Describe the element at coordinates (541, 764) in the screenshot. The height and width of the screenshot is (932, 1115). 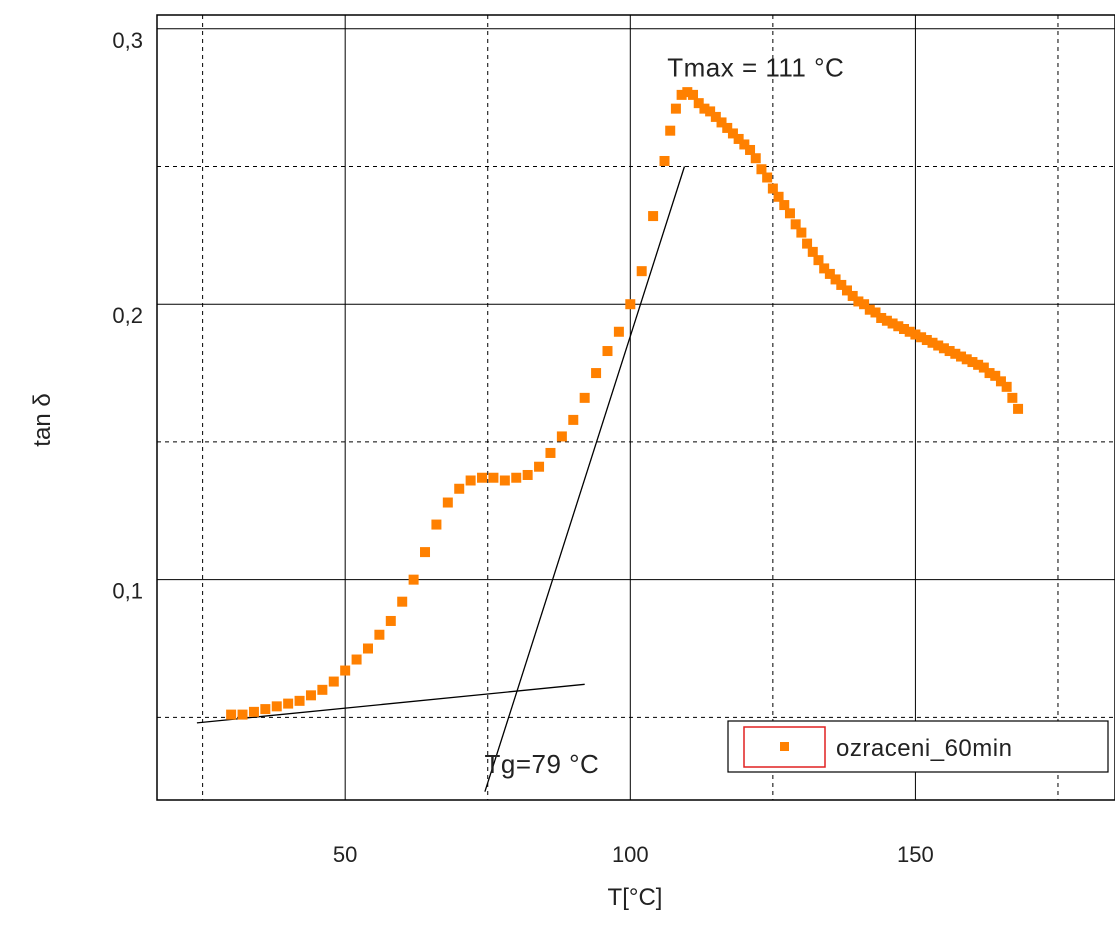
I see `annotation-label: Tg=79 °C` at that location.